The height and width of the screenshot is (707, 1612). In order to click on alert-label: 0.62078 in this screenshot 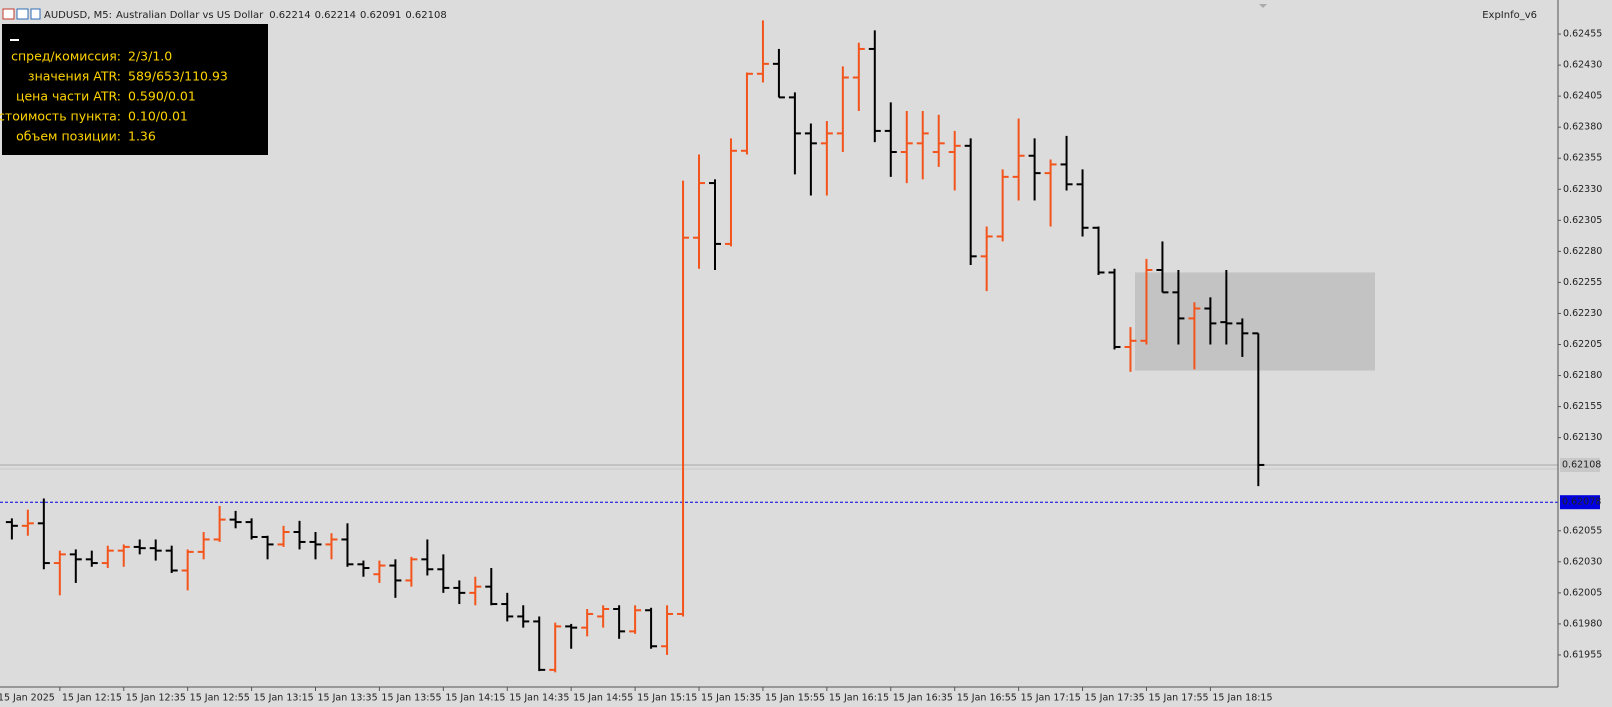, I will do `click(1581, 502)`.